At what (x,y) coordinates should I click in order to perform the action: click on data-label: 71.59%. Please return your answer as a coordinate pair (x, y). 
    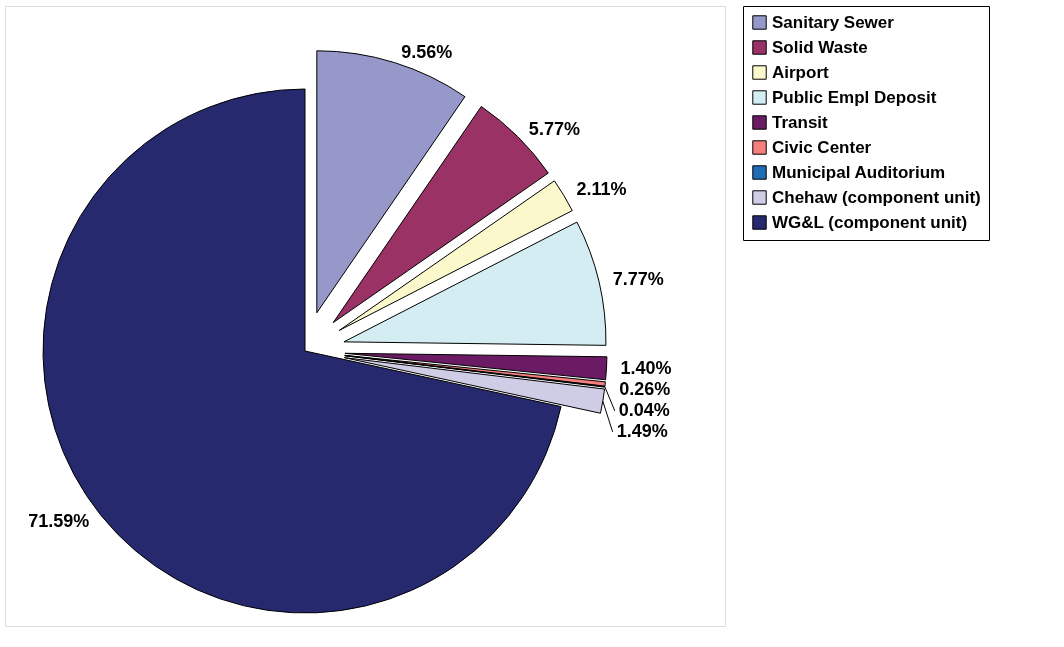
    Looking at the image, I should click on (59, 520).